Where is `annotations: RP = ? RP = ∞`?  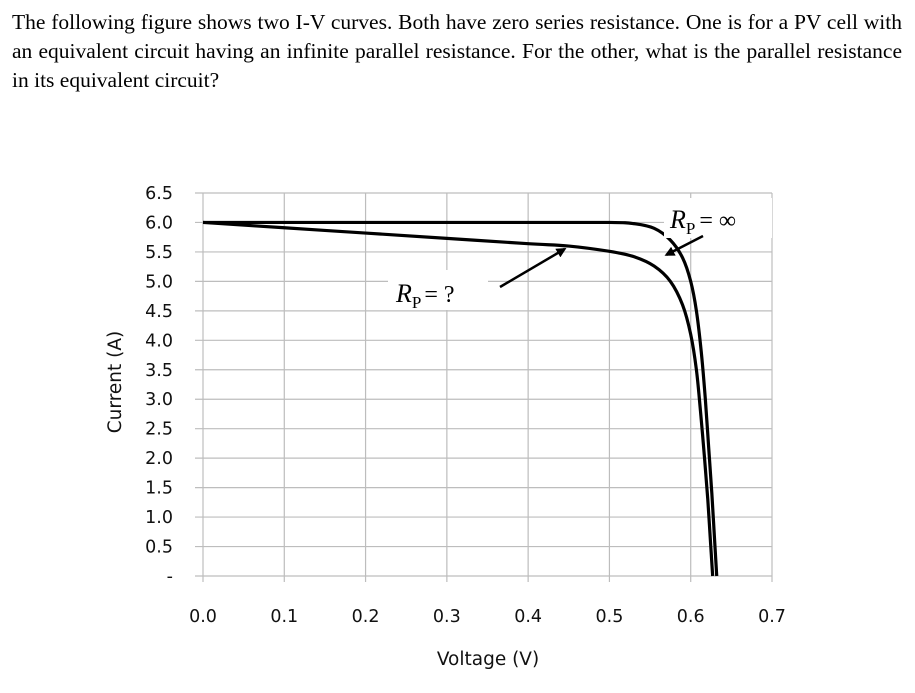 annotations: RP = ? RP = ∞ is located at coordinates (580, 255).